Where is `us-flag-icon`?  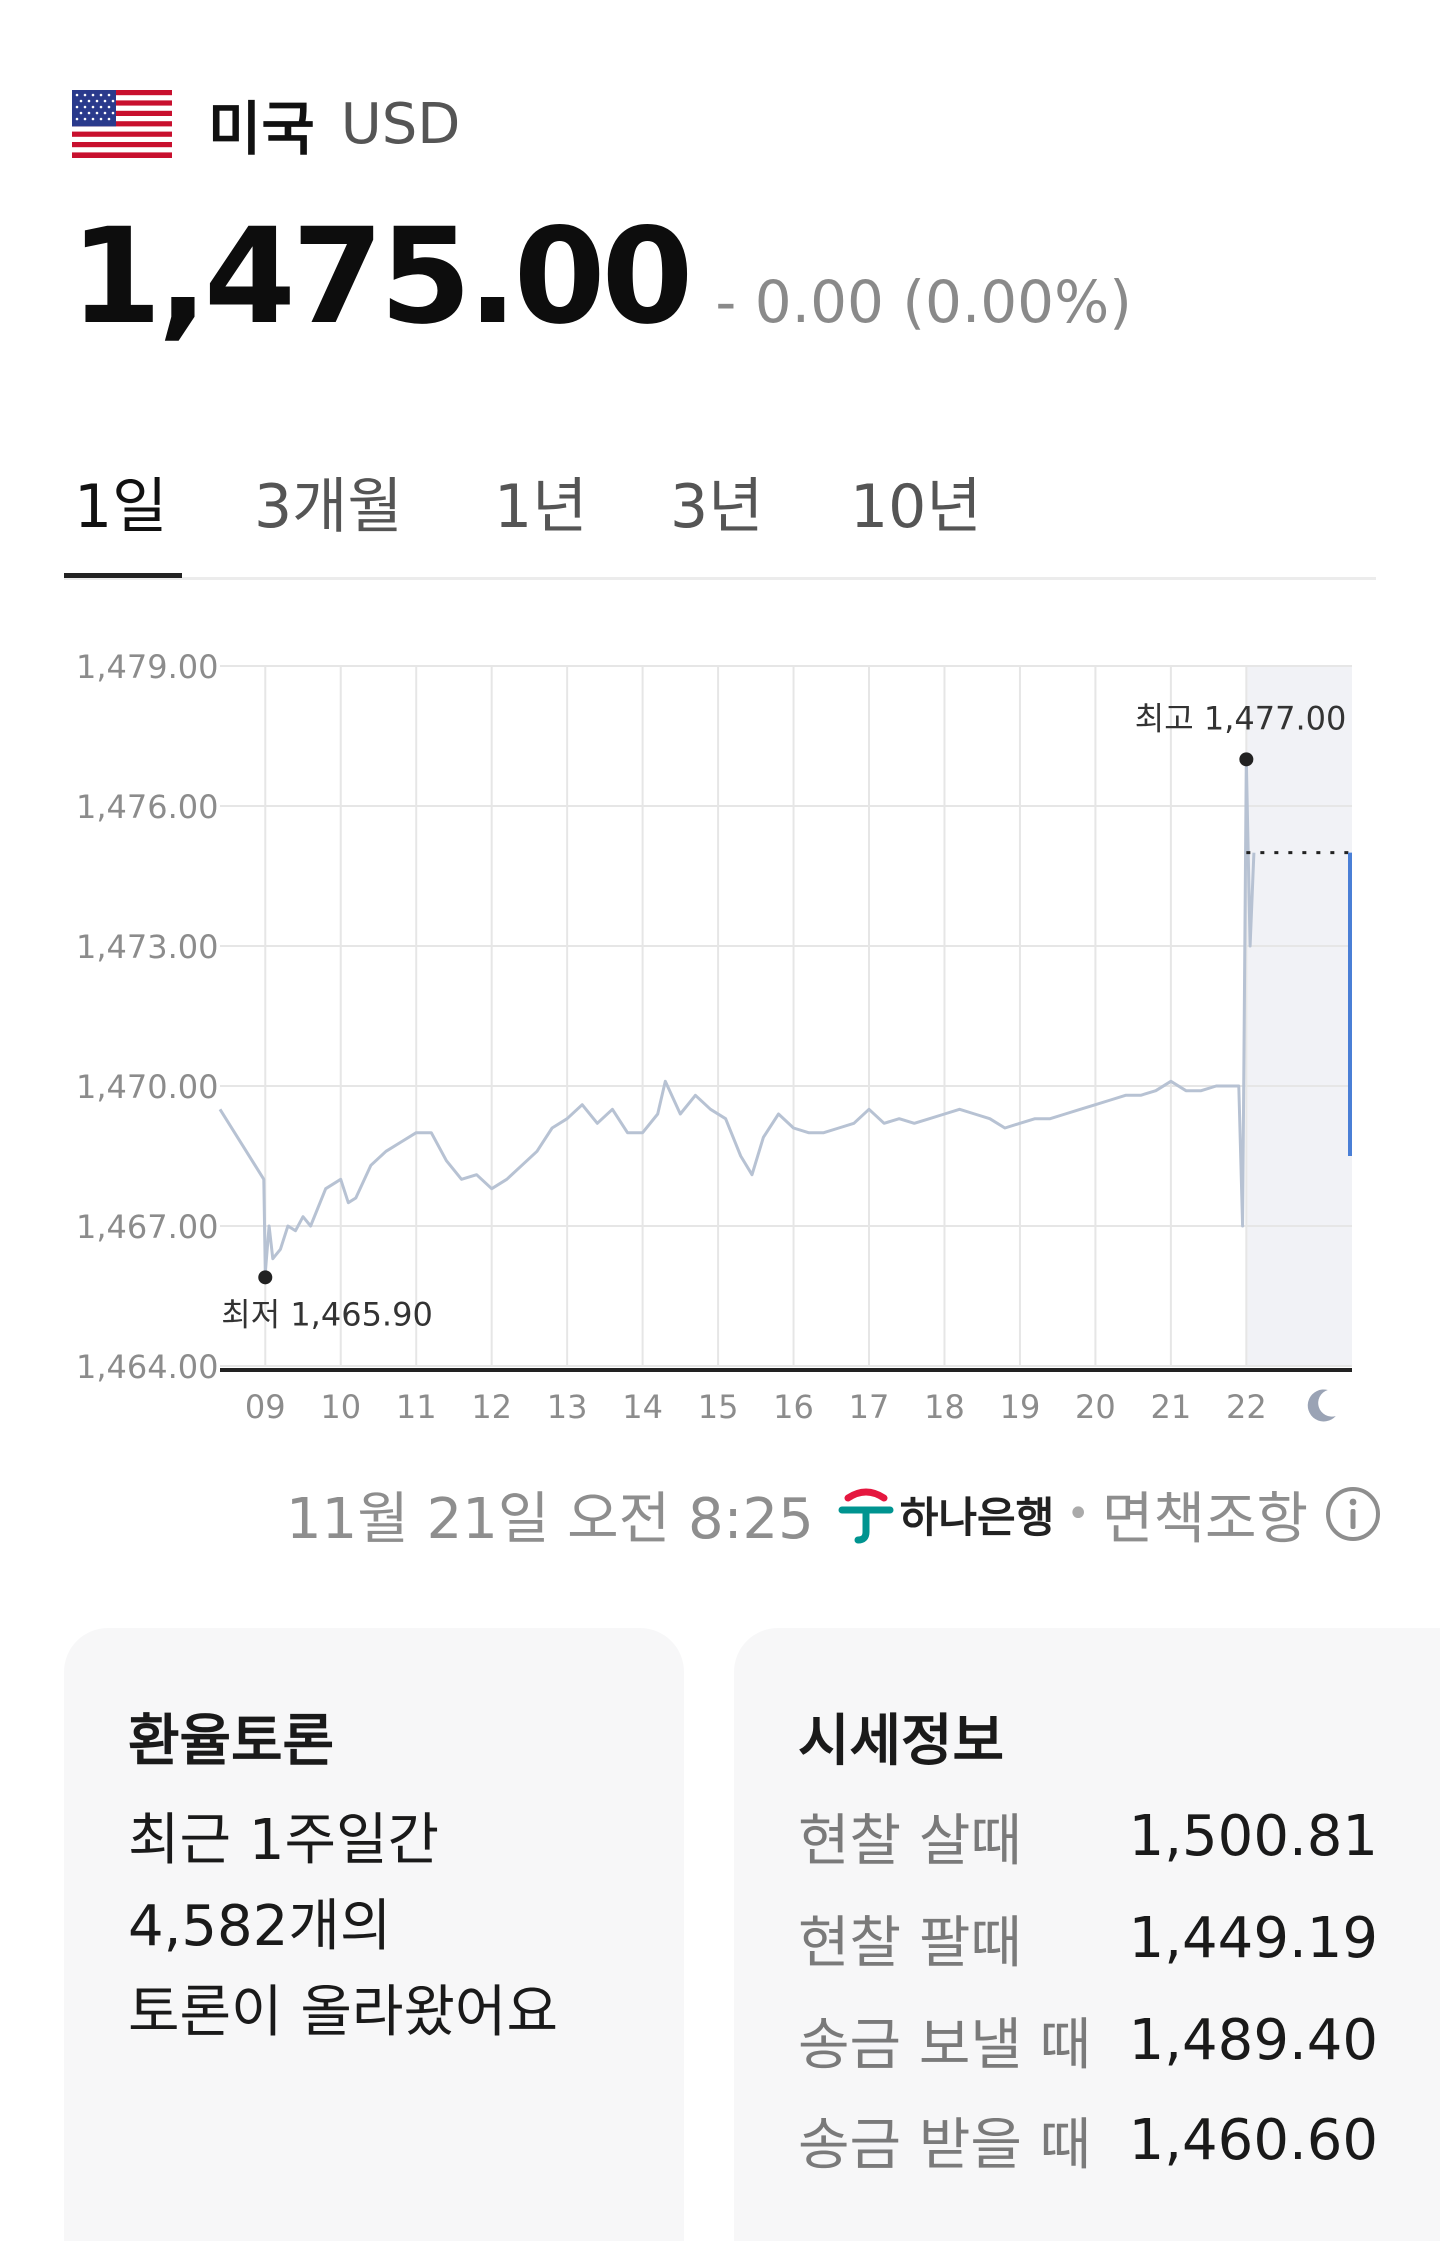 us-flag-icon is located at coordinates (122, 124).